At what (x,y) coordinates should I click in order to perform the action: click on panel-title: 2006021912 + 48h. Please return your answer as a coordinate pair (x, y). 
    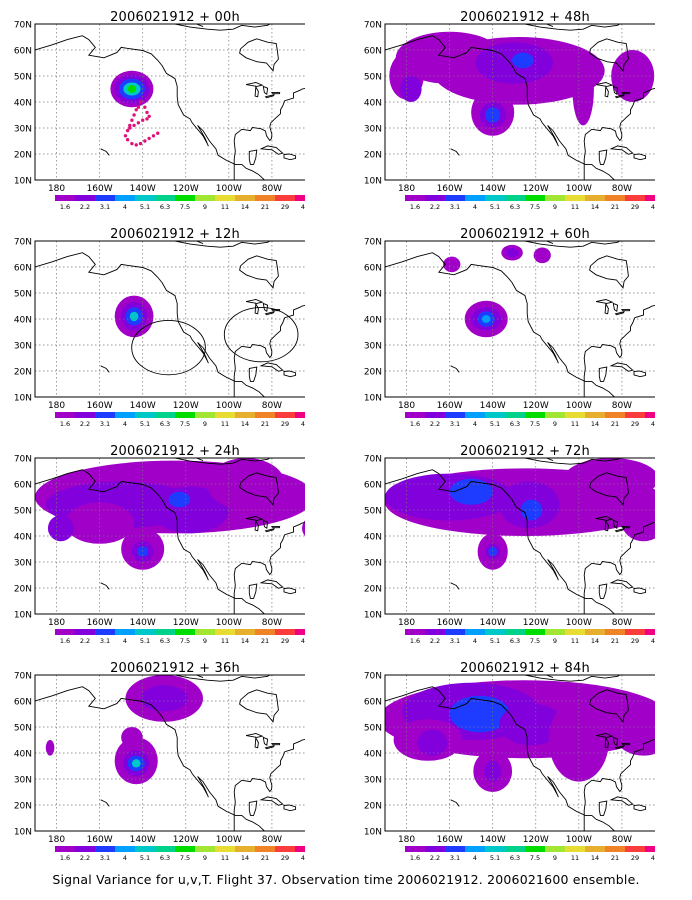
    Looking at the image, I should click on (525, 17).